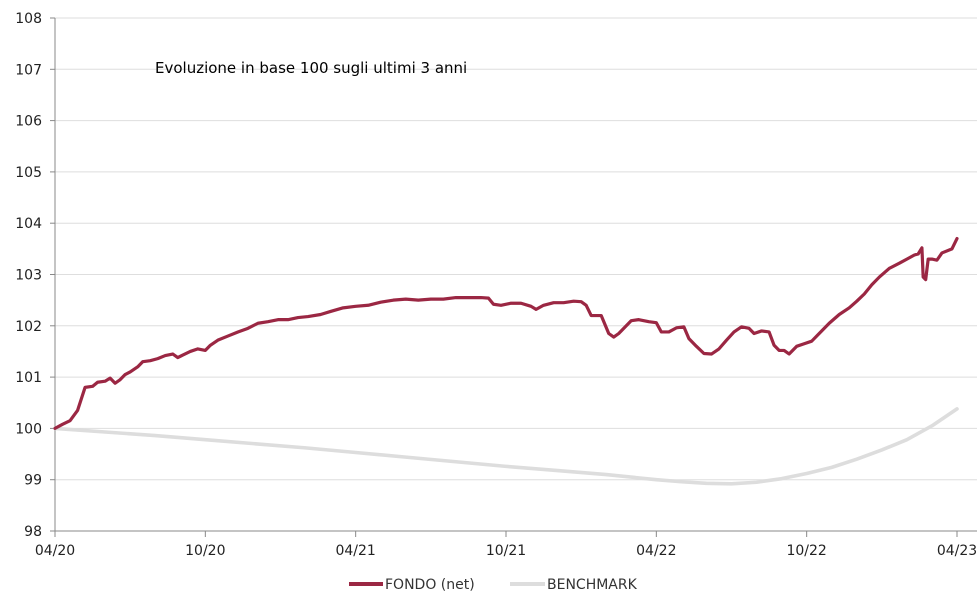 The image size is (978, 597). What do you see at coordinates (28, 173) in the screenshot?
I see `y-tick-label: 105` at bounding box center [28, 173].